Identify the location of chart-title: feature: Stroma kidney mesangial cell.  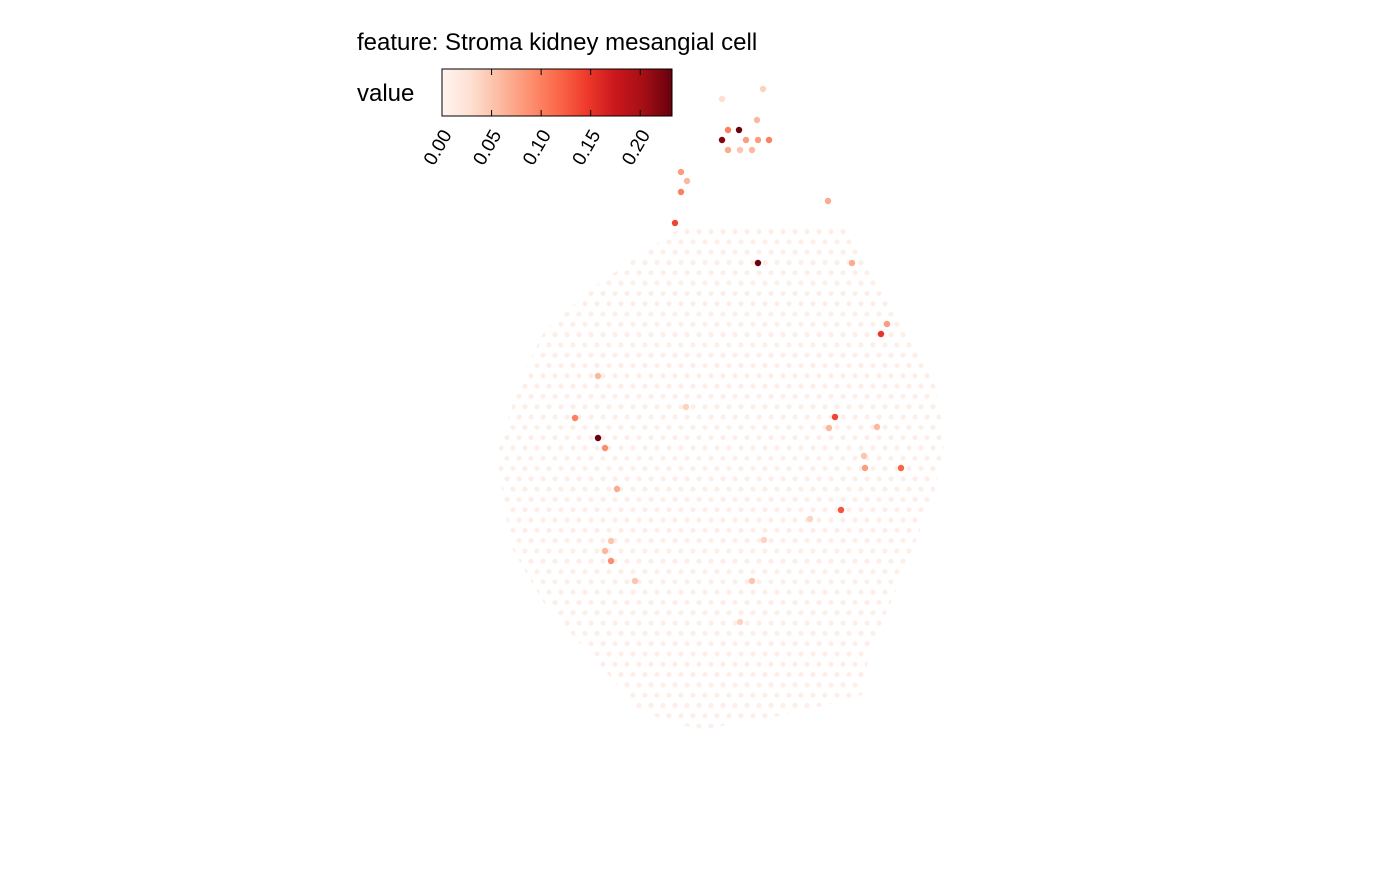
(557, 42).